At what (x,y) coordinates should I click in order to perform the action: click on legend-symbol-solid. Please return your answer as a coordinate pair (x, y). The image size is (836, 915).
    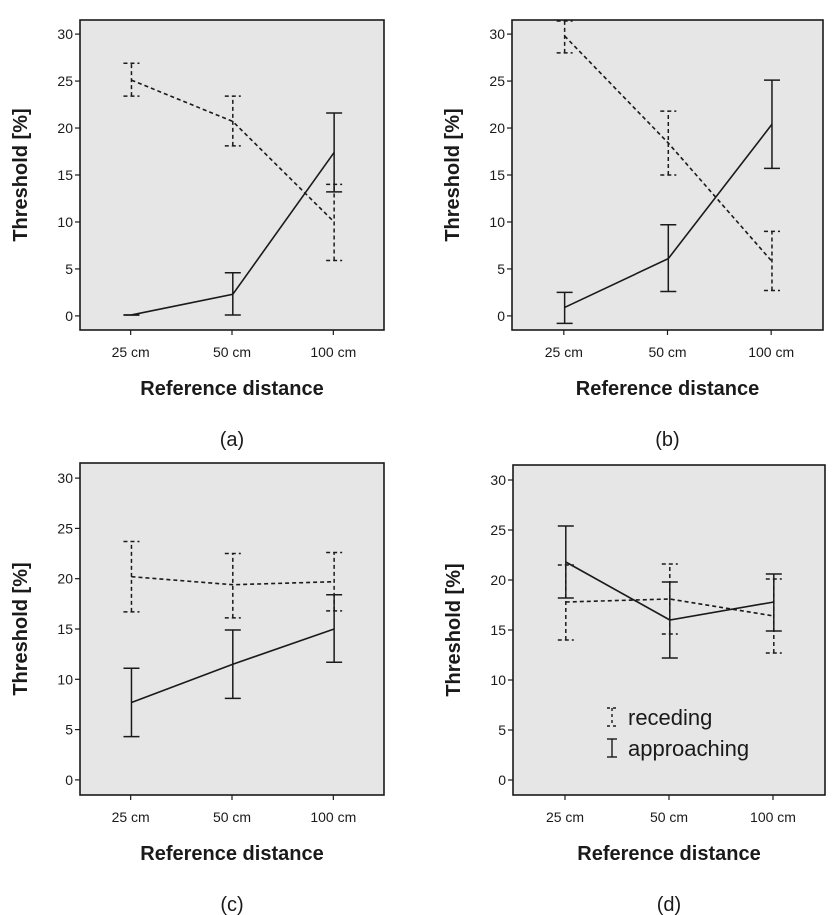
    Looking at the image, I should click on (612, 748).